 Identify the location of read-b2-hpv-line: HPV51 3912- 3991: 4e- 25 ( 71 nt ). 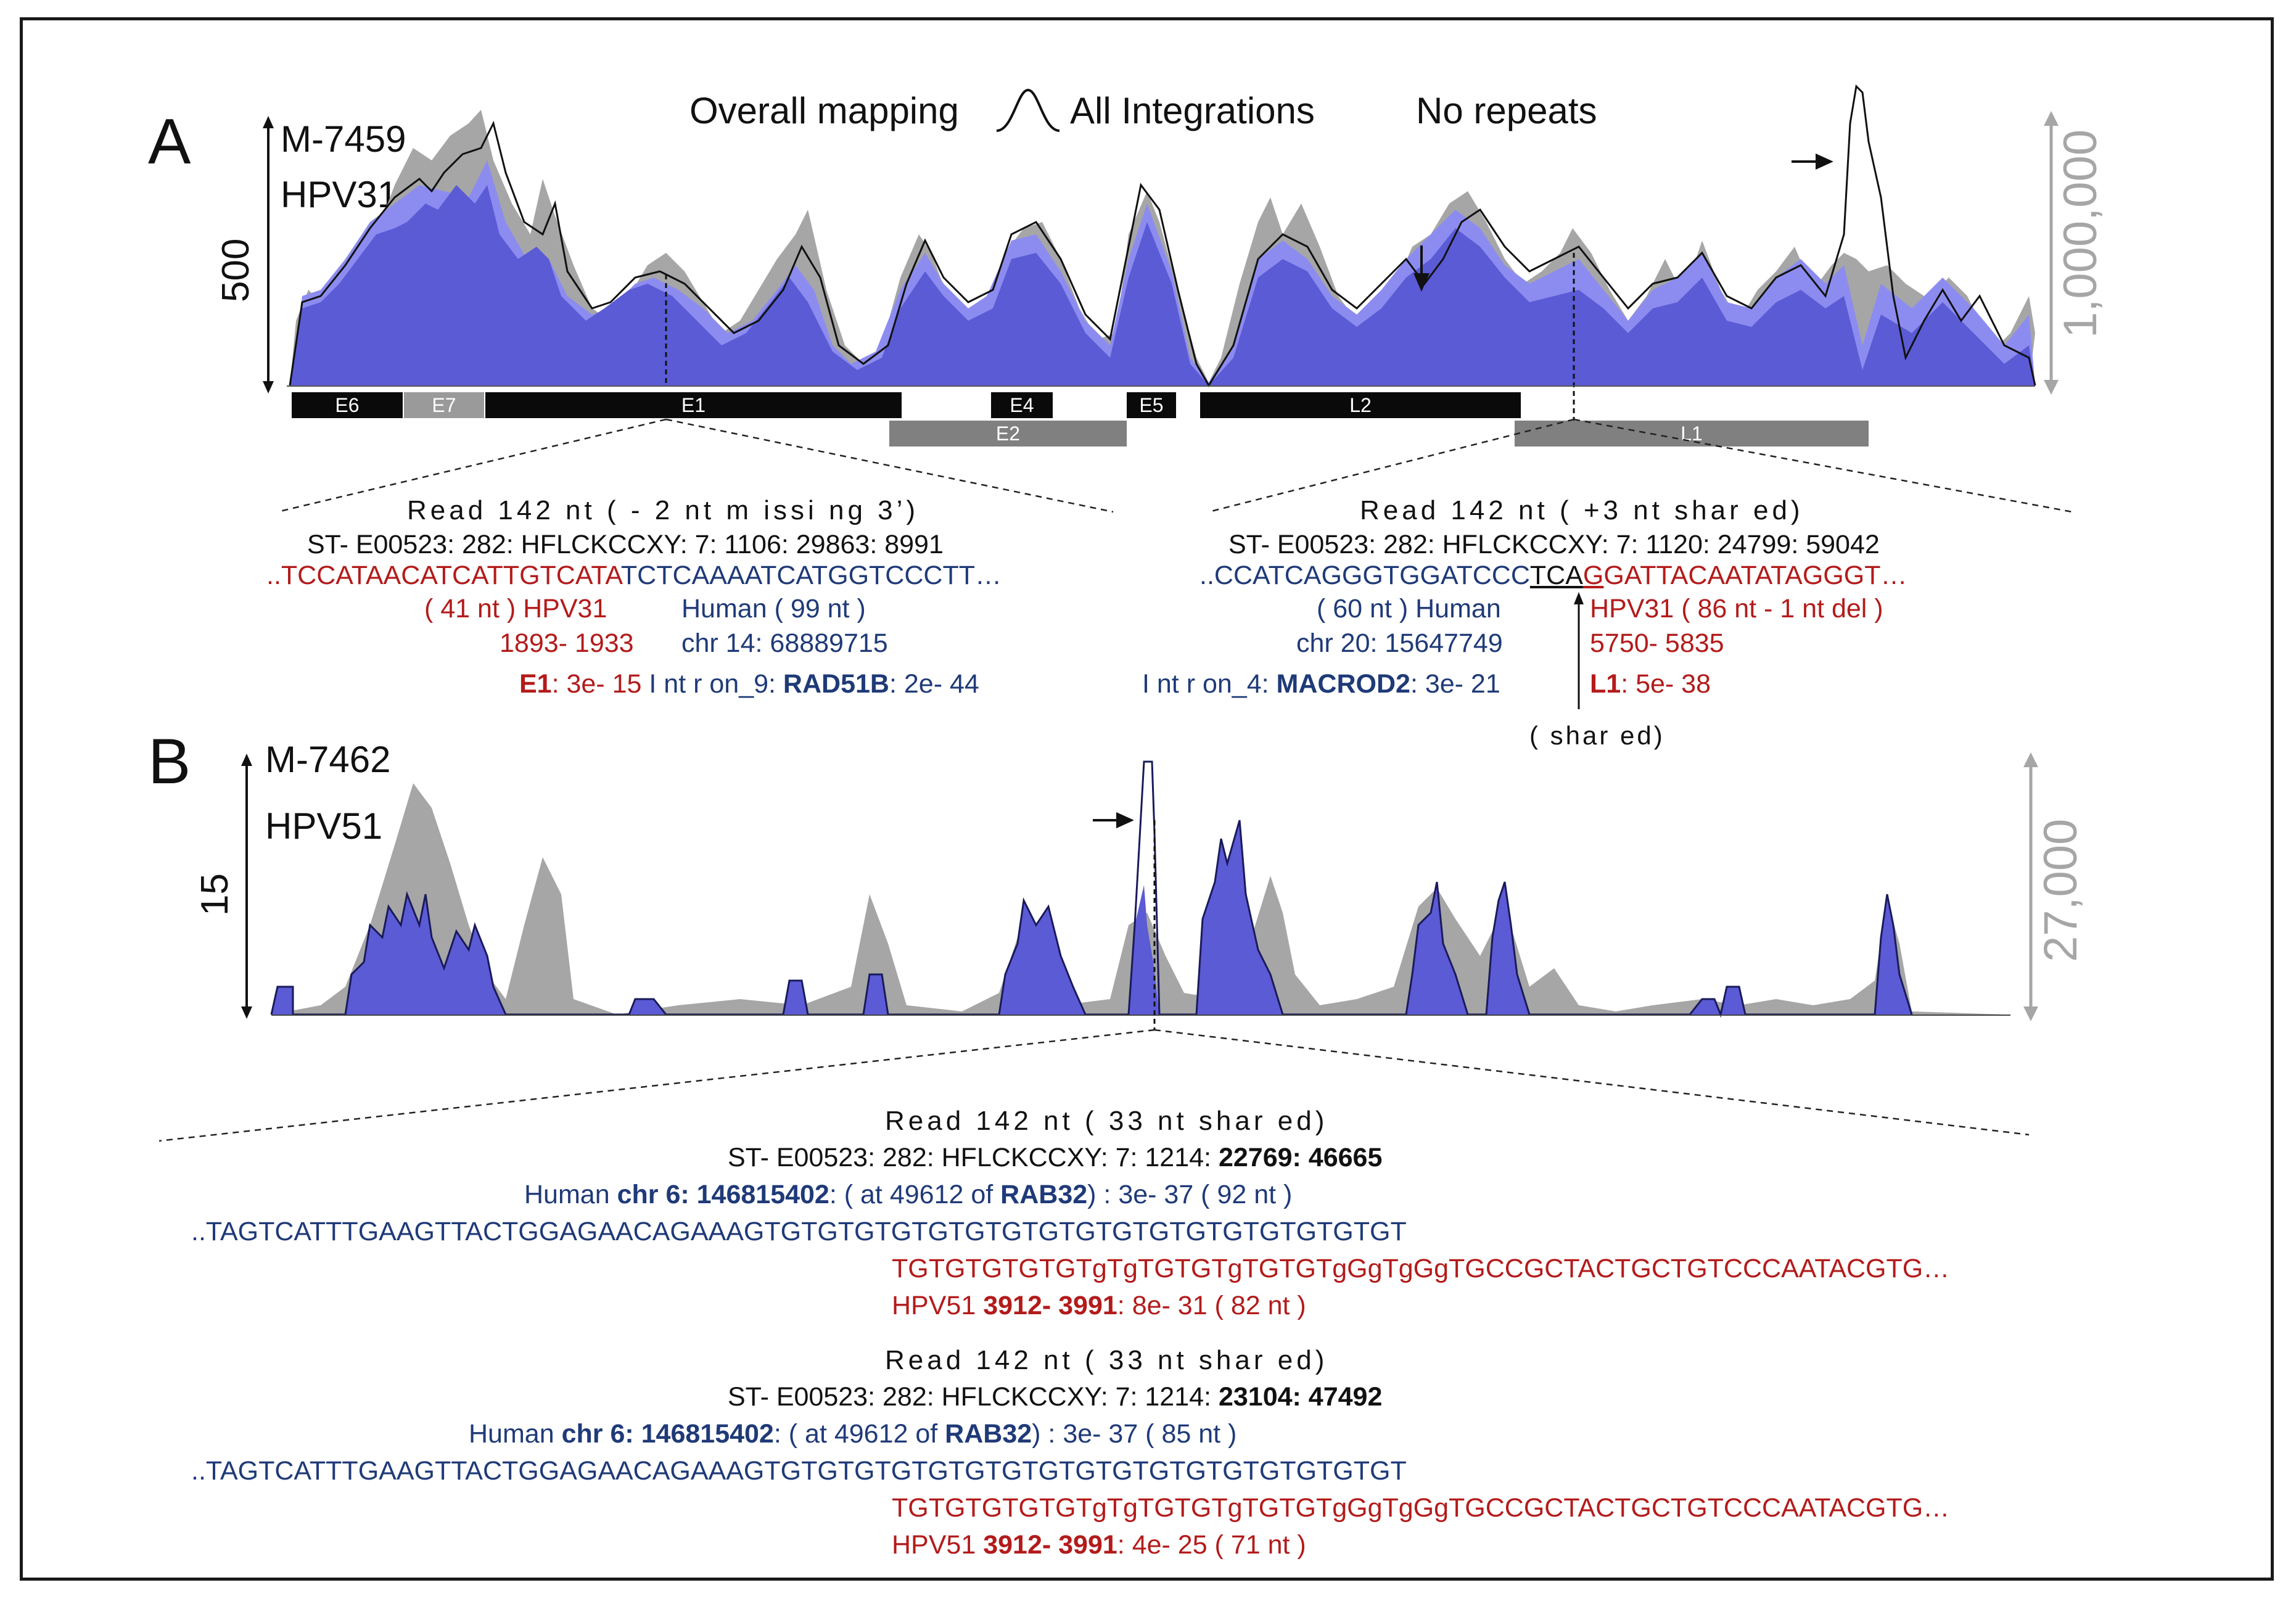
(1099, 1545).